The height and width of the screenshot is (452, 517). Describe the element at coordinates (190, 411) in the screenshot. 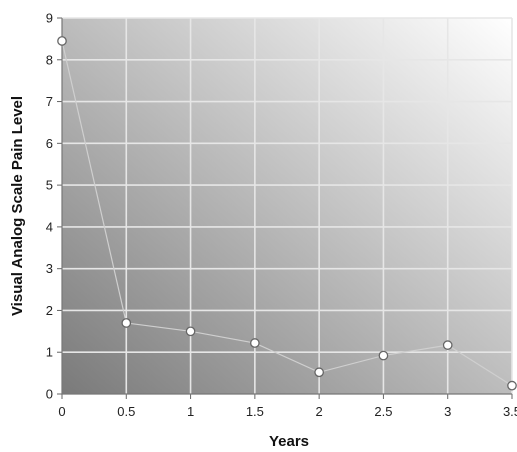

I see `x-tick-label: 1` at that location.